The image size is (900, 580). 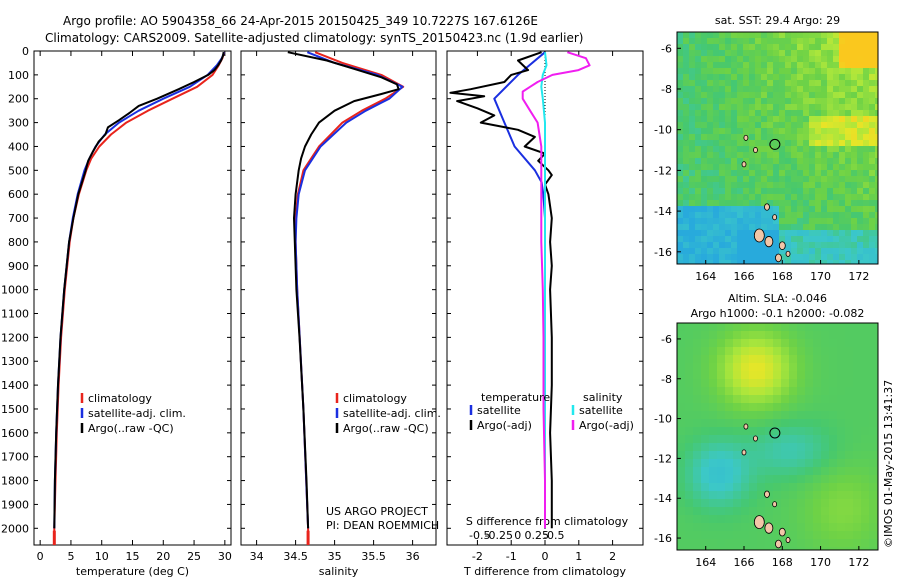 I want to click on imos-timestamp: ©IMOS 01-May-2015 13:41:37, so click(x=888, y=464).